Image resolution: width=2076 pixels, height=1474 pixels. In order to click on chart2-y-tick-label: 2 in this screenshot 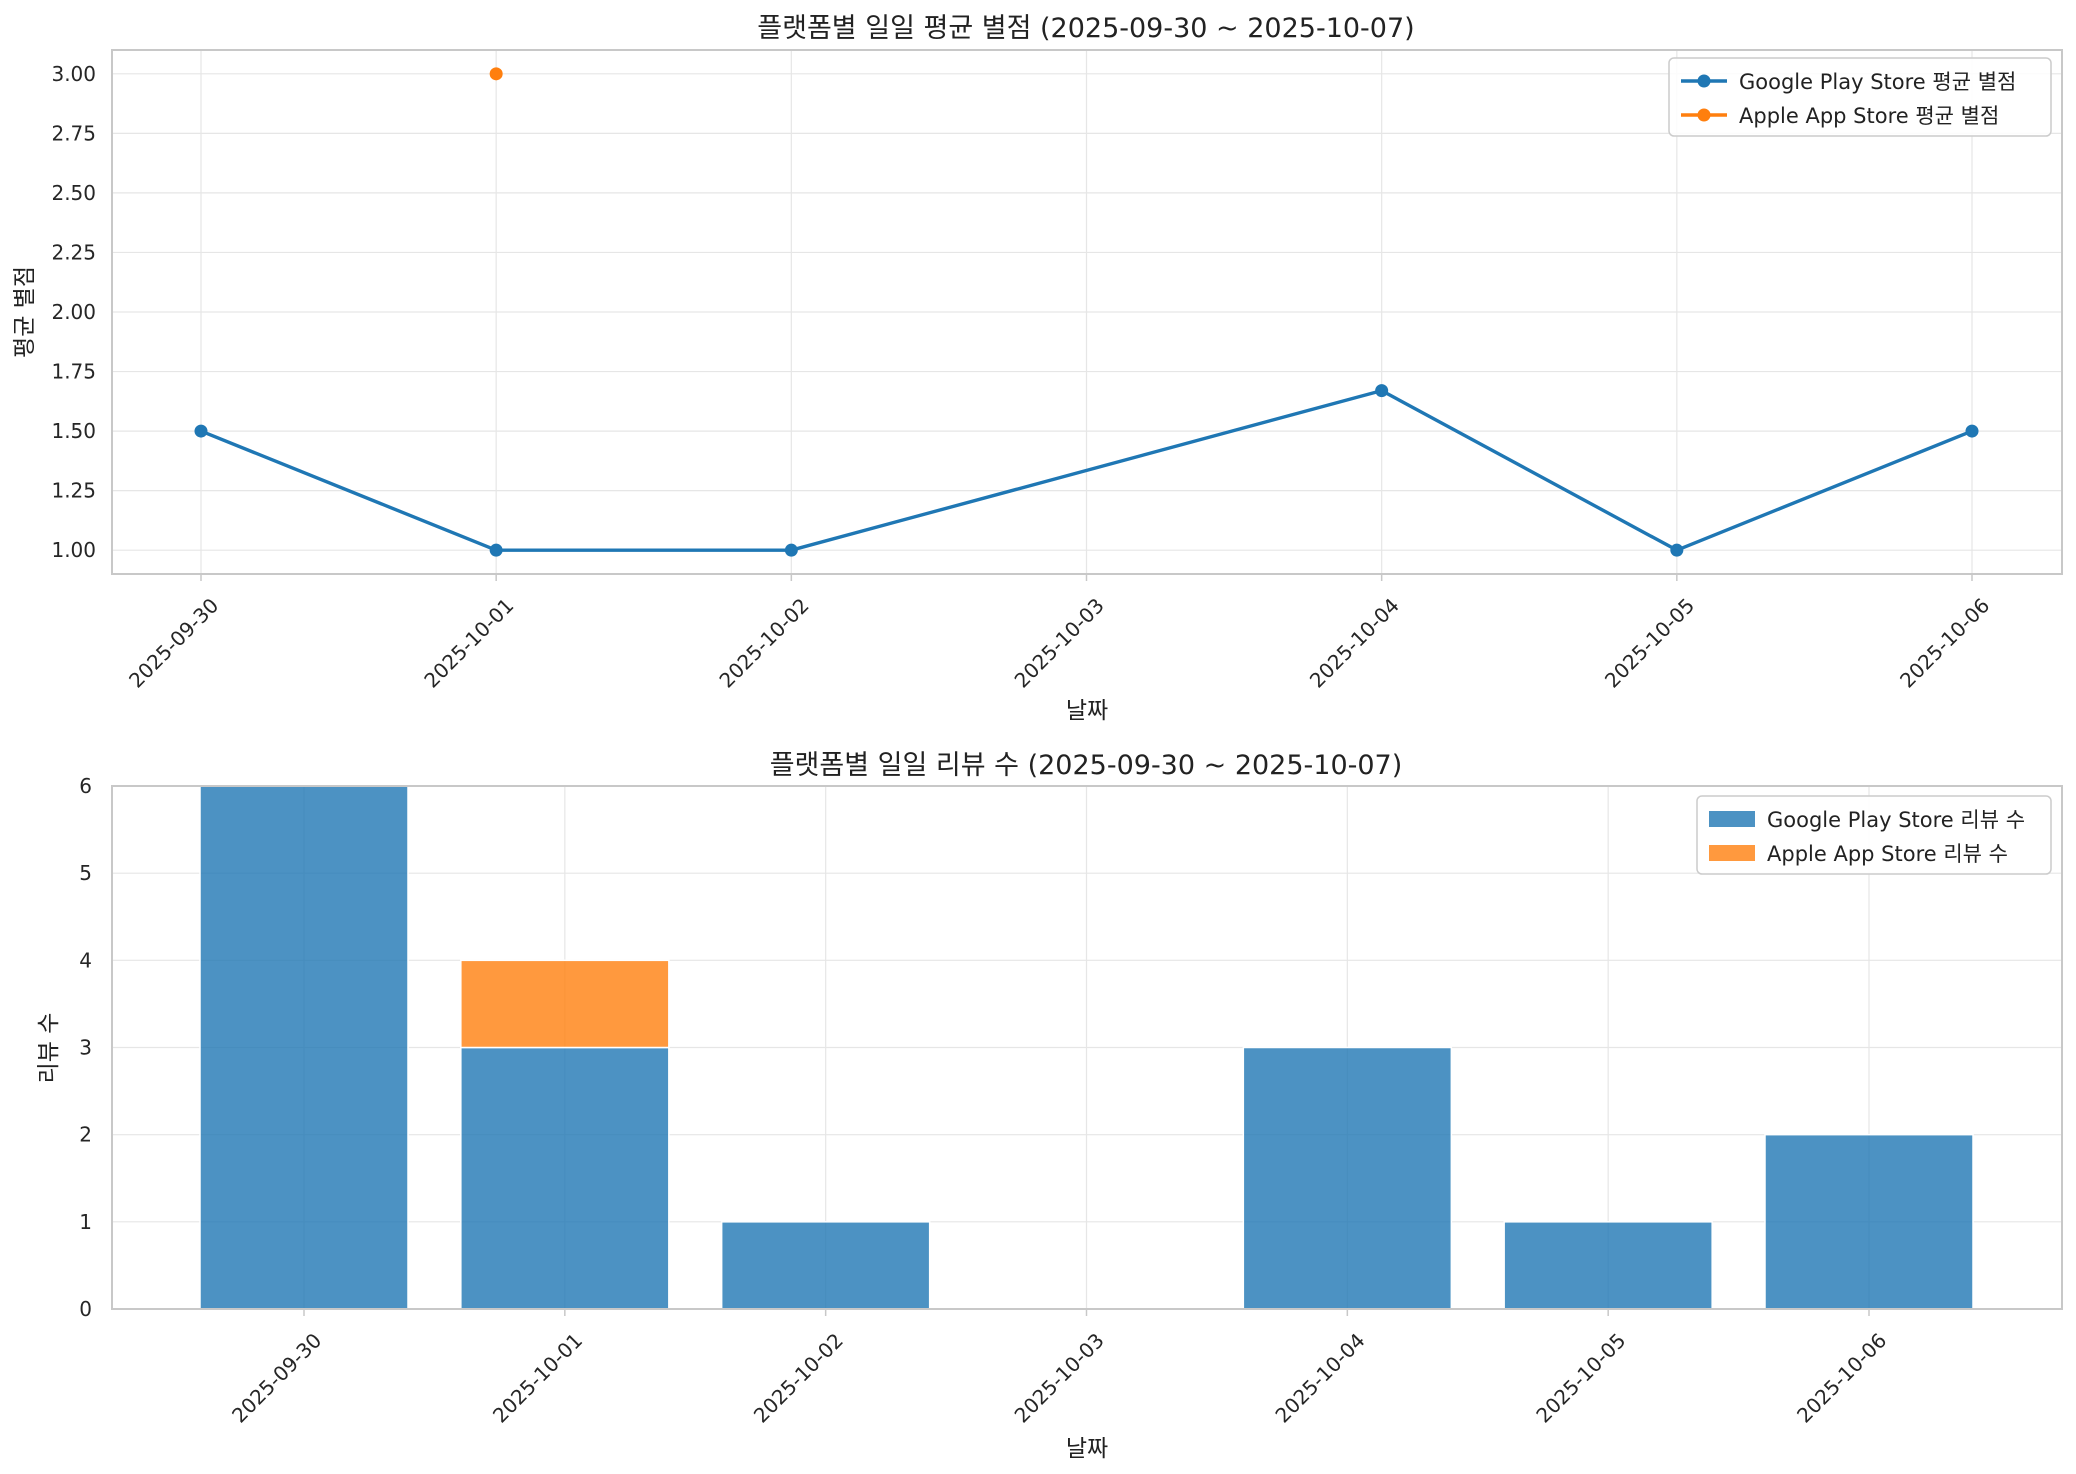, I will do `click(85, 1135)`.